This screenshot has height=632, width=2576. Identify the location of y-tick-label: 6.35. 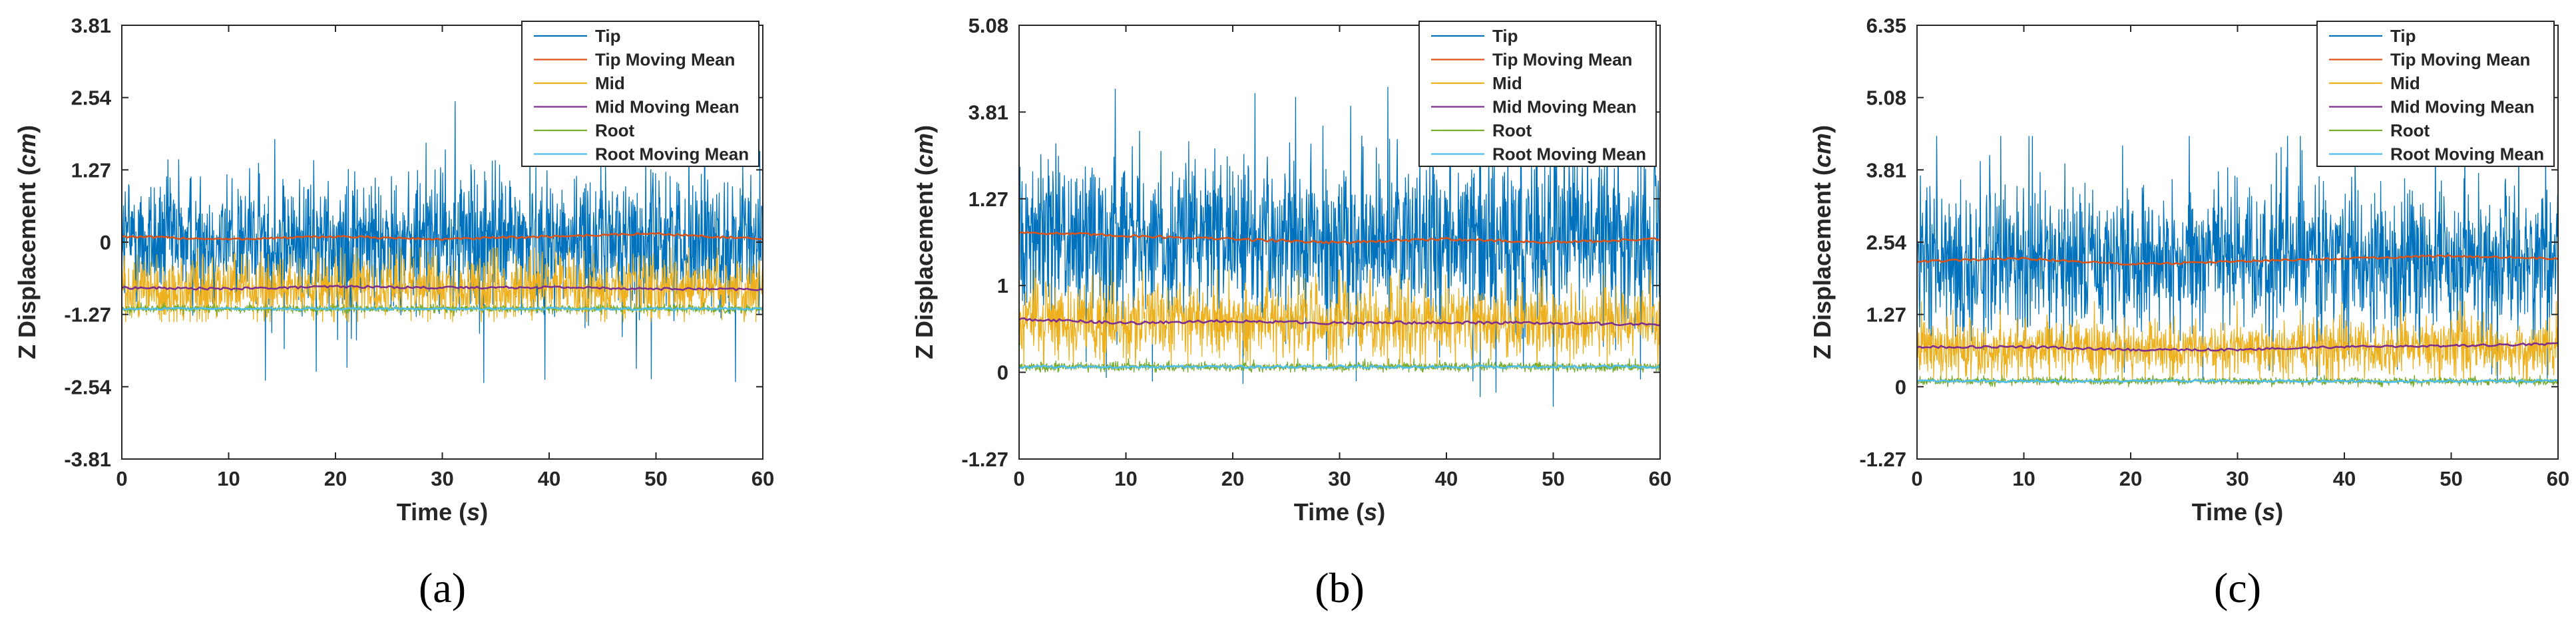
(1886, 26).